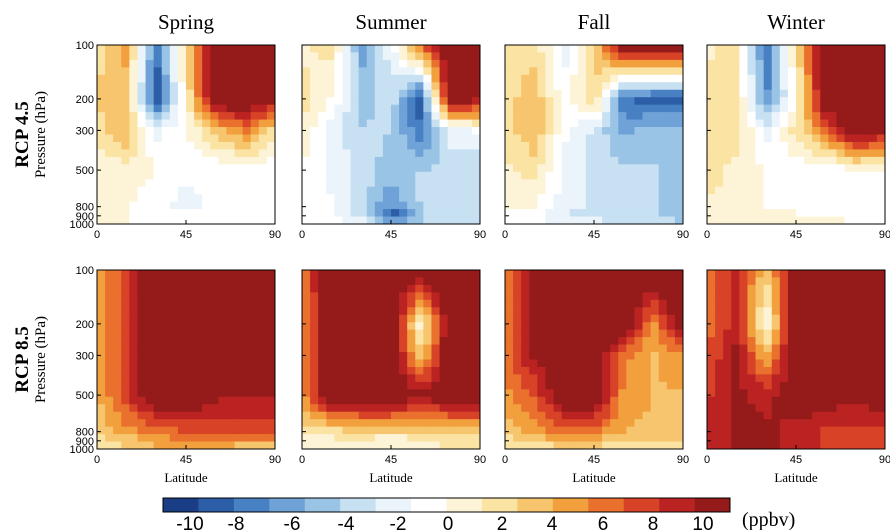 Image resolution: width=890 pixels, height=530 pixels. What do you see at coordinates (85, 208) in the screenshot?
I see `y-tick-label: 800` at bounding box center [85, 208].